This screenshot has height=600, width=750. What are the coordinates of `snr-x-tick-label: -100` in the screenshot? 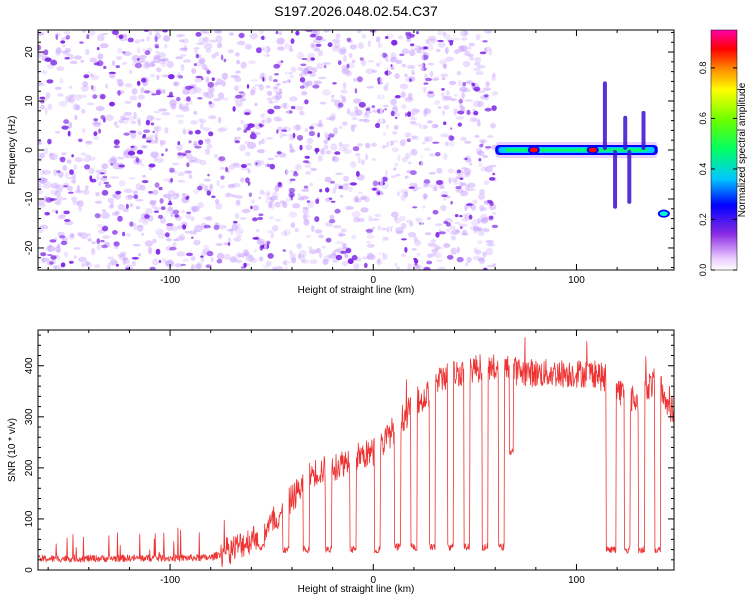 It's located at (170, 580).